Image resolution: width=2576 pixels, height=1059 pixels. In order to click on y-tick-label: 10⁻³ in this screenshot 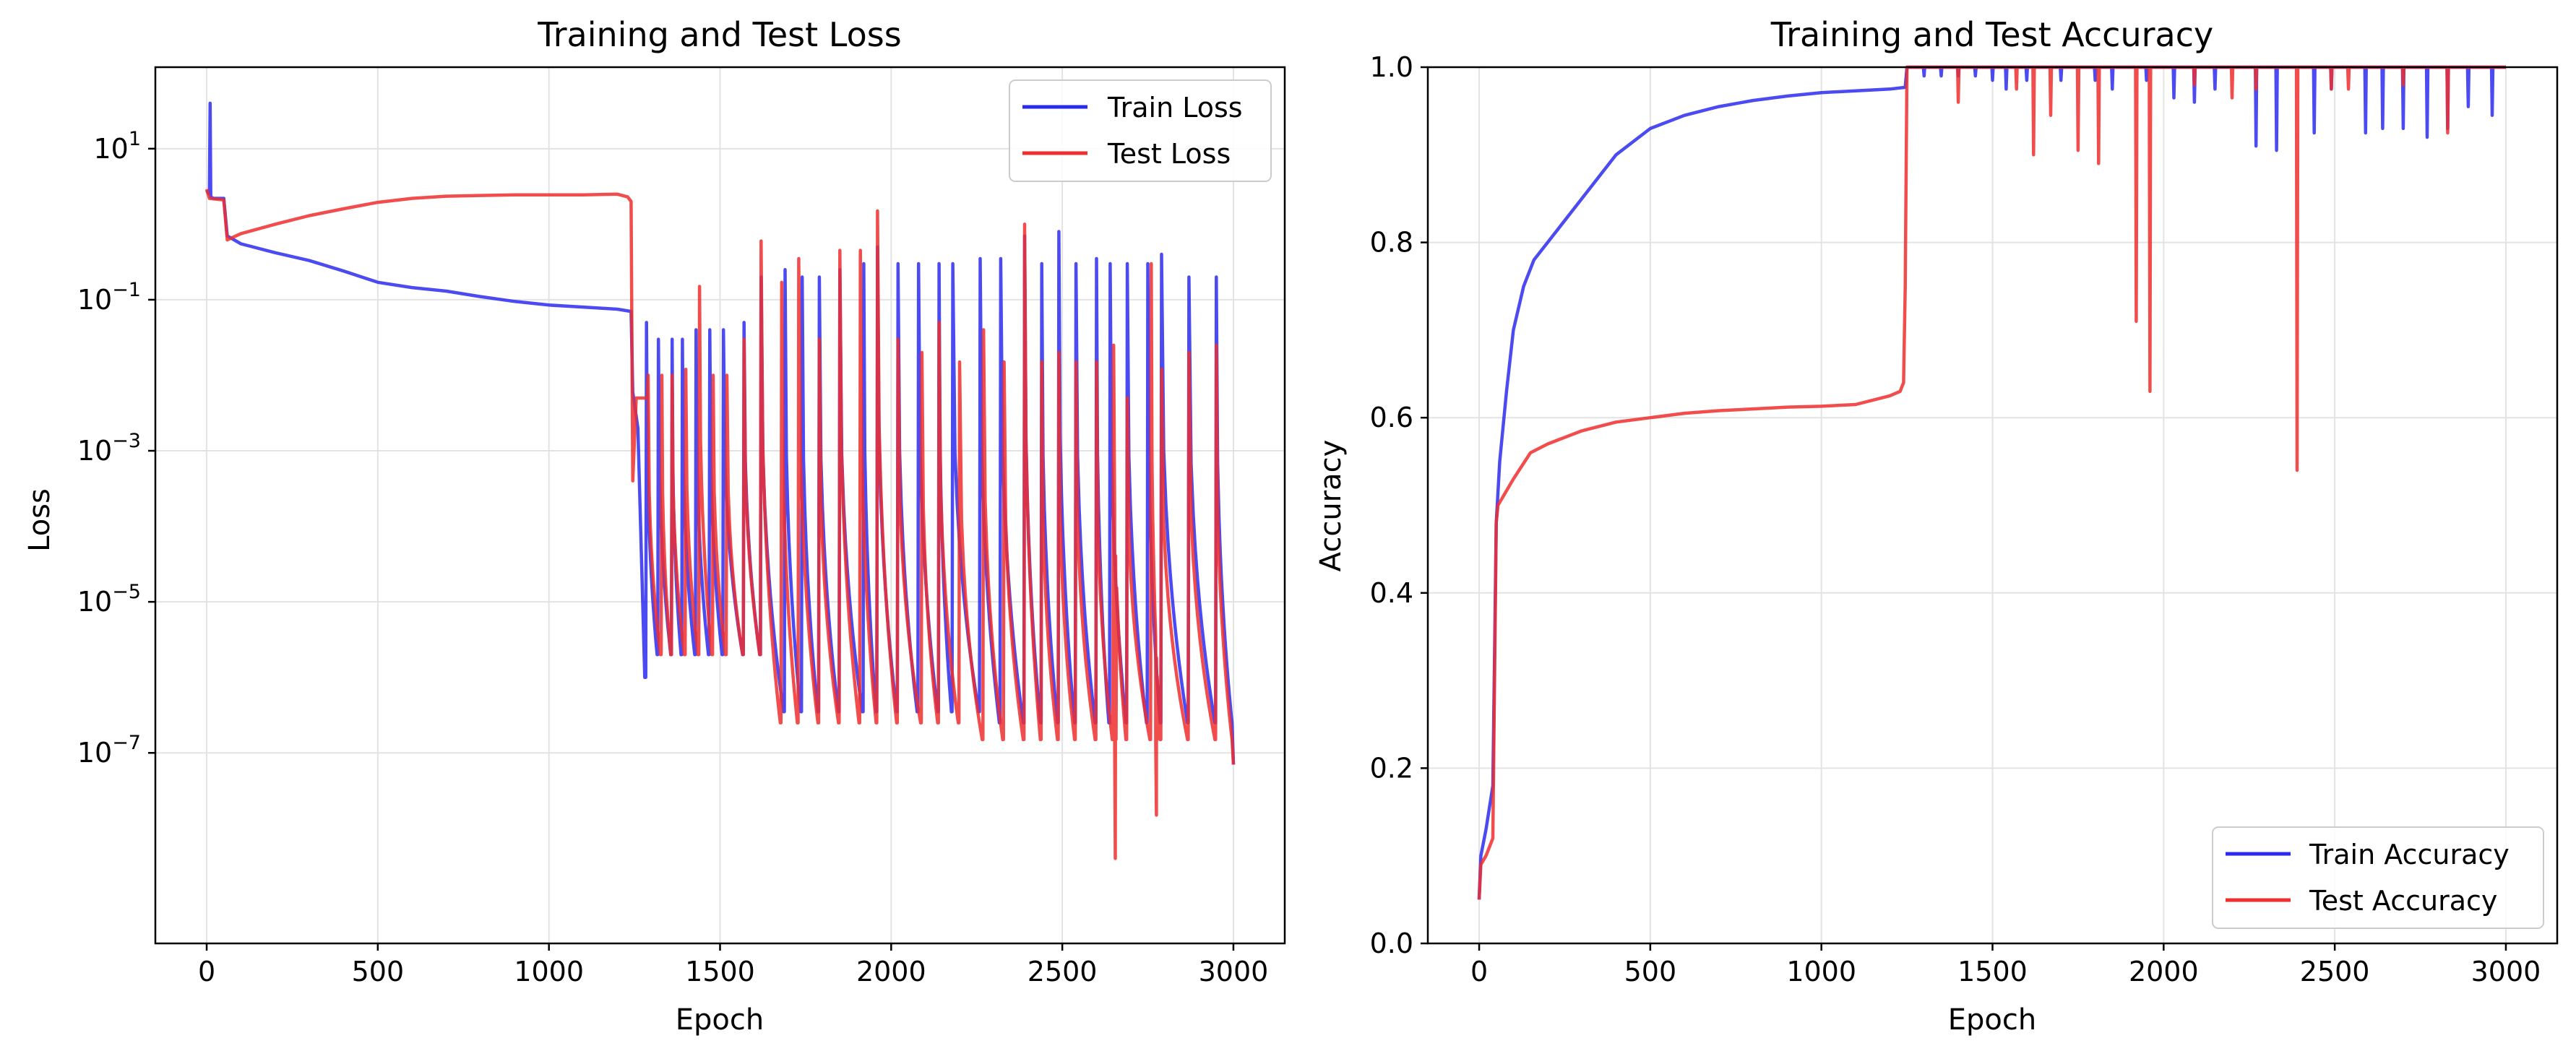, I will do `click(109, 448)`.